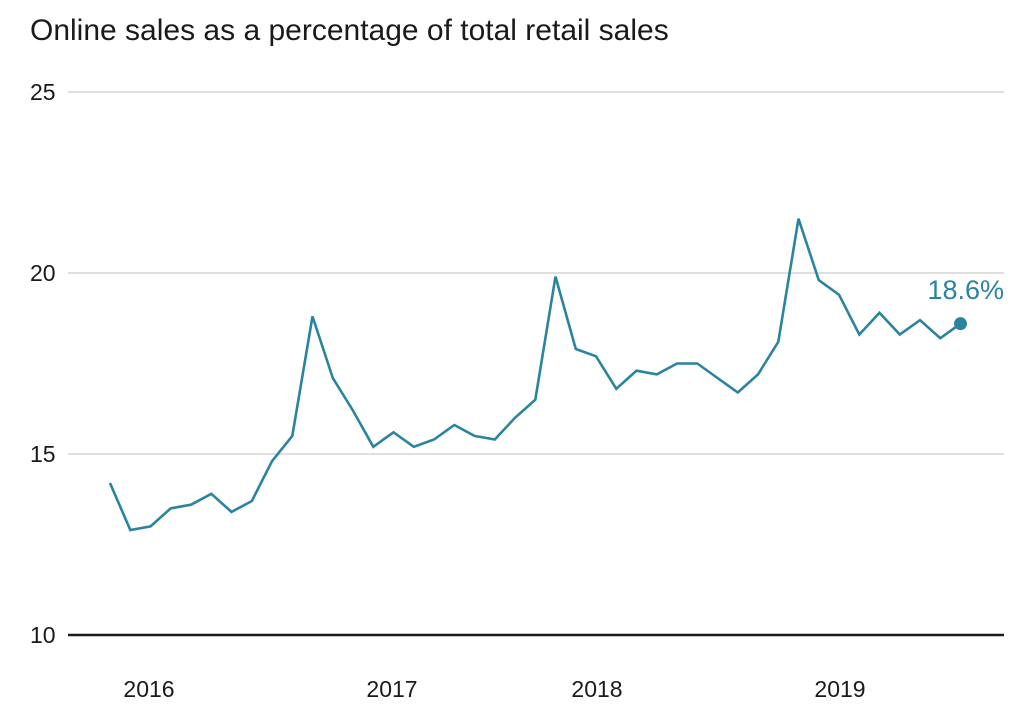  Describe the element at coordinates (43, 454) in the screenshot. I see `y-tick-label: 15` at that location.